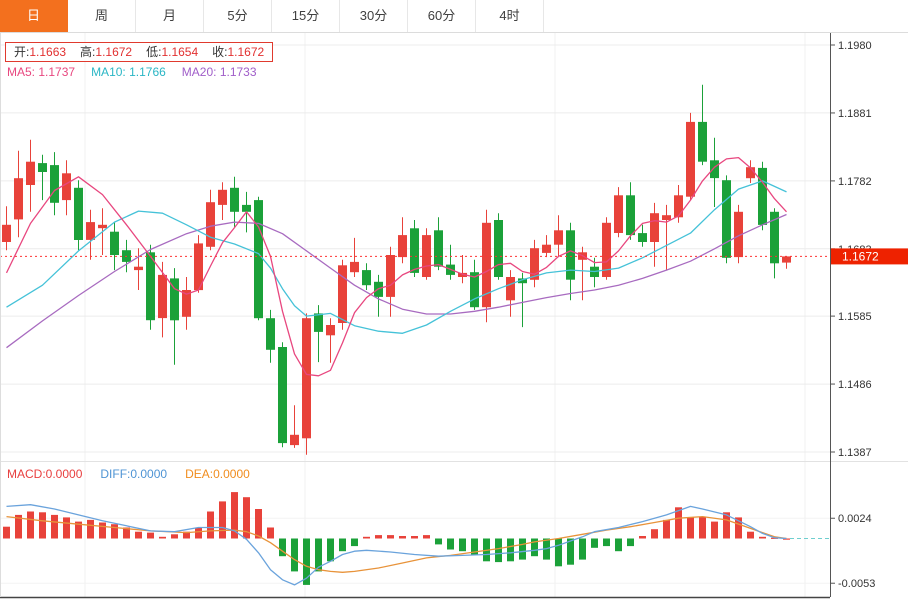 This screenshot has height=600, width=908. What do you see at coordinates (510, 16) in the screenshot?
I see `tab-4hour: 4时` at bounding box center [510, 16].